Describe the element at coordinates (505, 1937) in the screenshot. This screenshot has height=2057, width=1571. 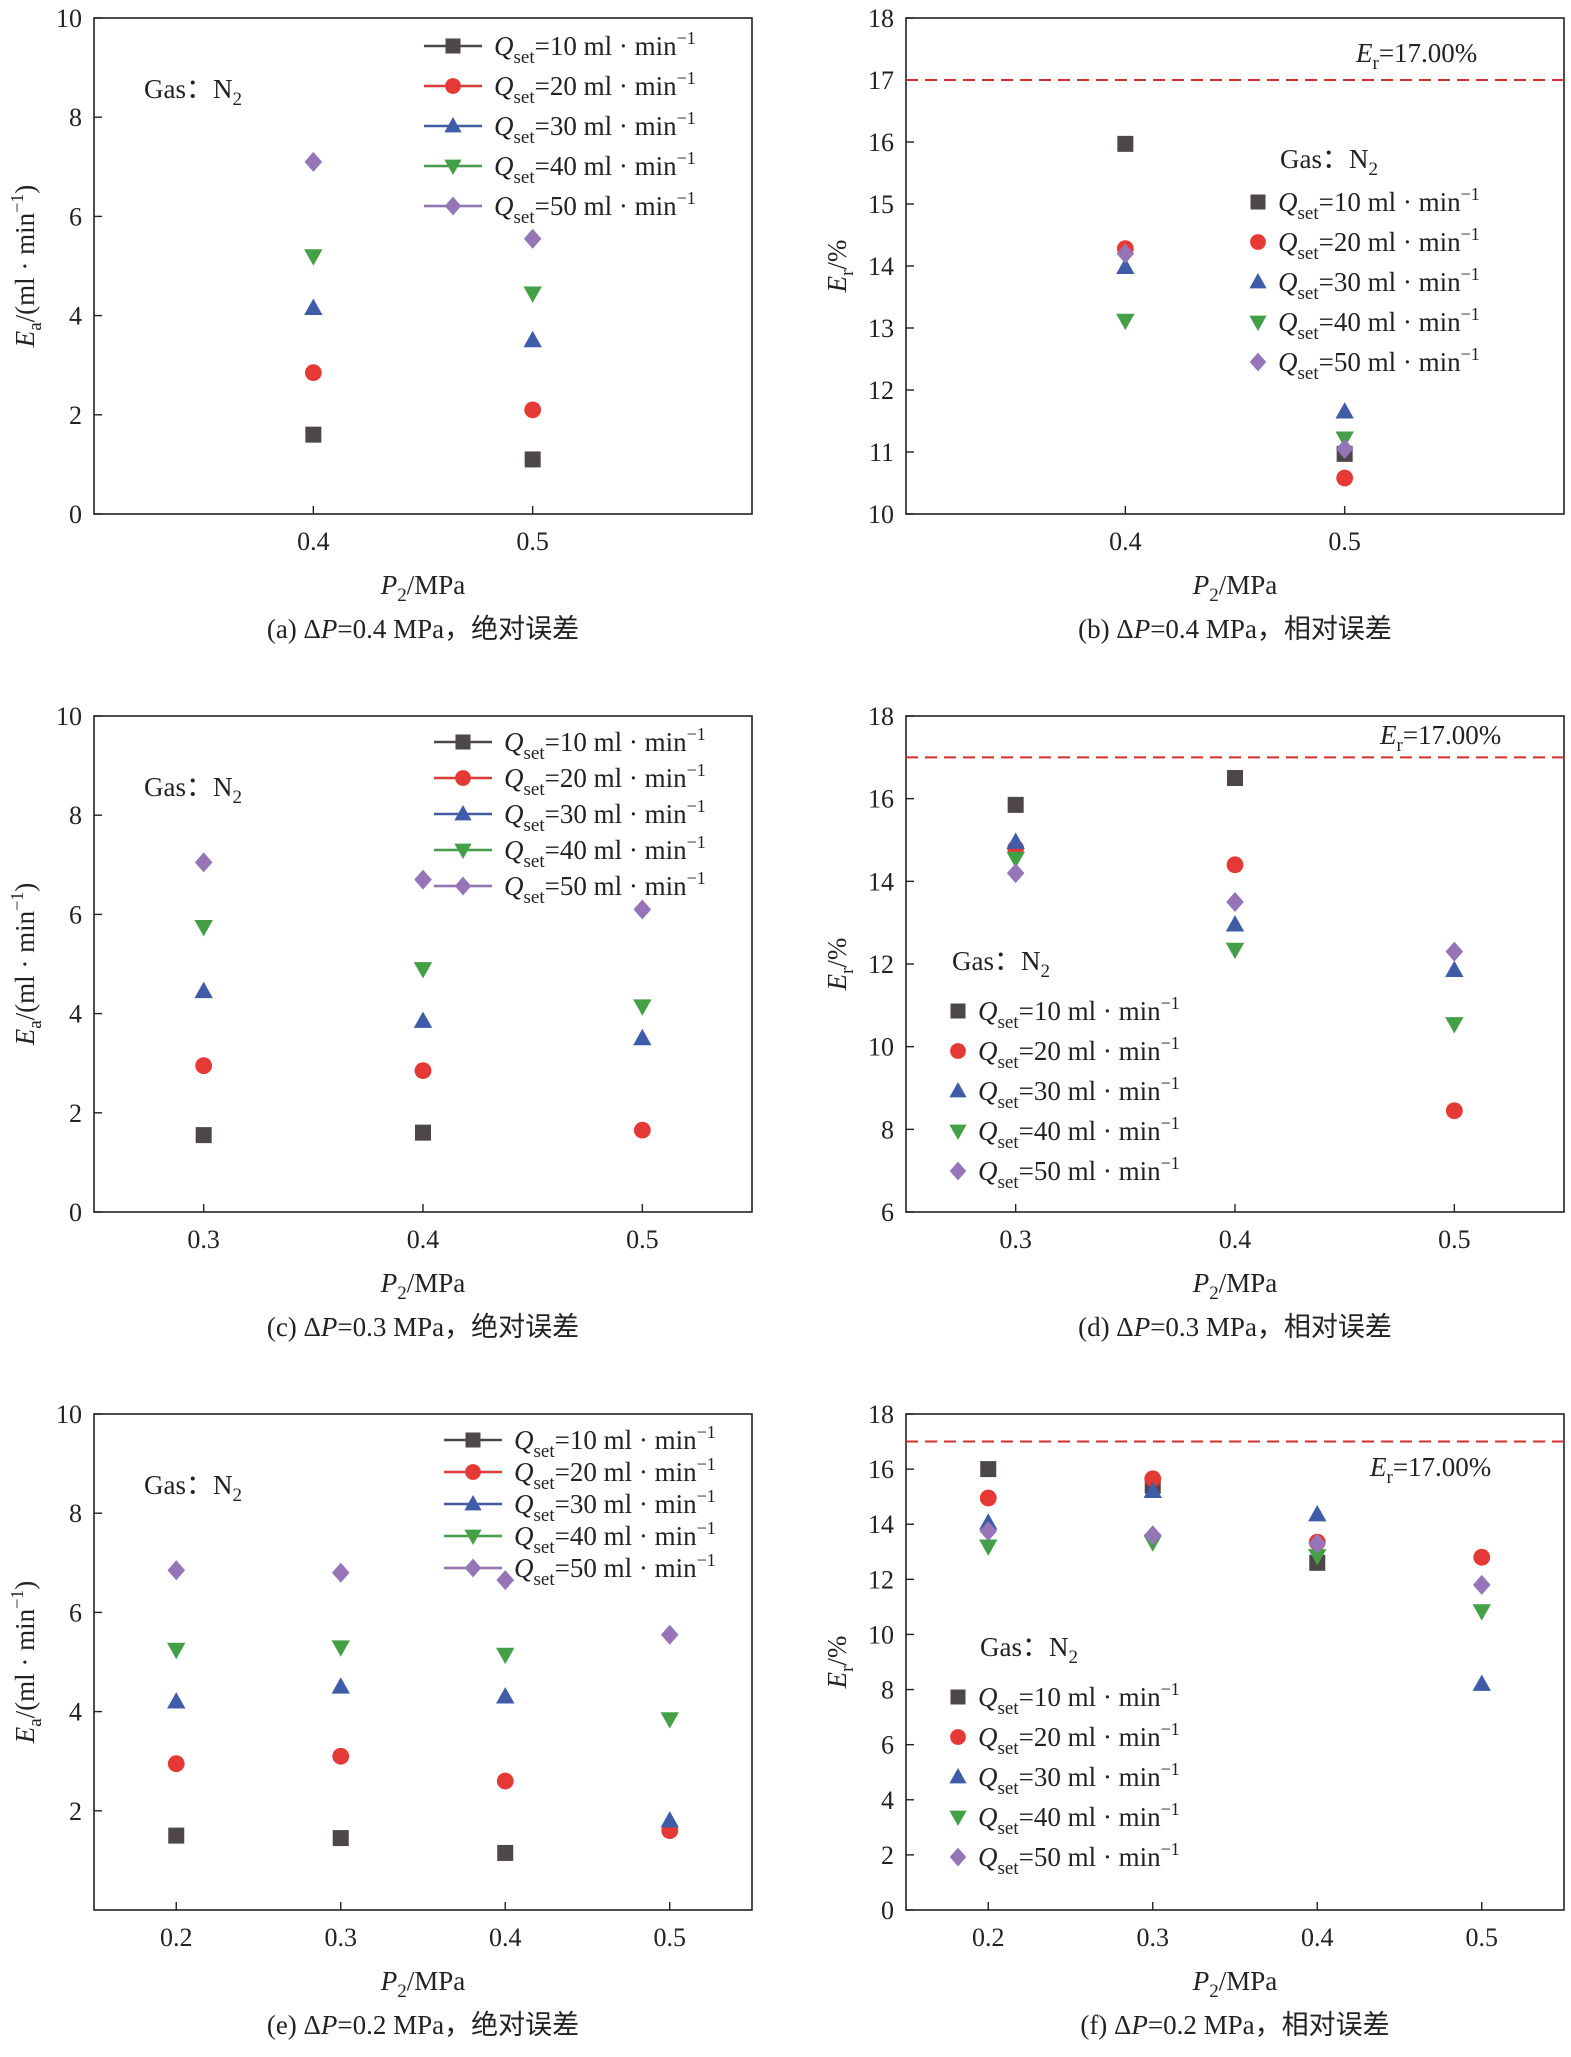
I see `xtick-label-e-2: 0.4` at that location.